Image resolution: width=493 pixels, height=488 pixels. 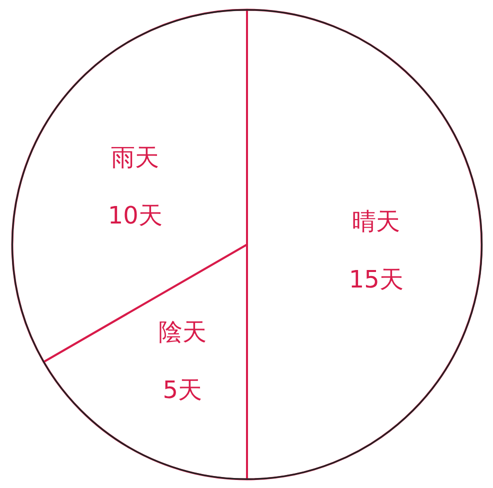 What do you see at coordinates (135, 157) in the screenshot?
I see `slice-label: 雨天` at bounding box center [135, 157].